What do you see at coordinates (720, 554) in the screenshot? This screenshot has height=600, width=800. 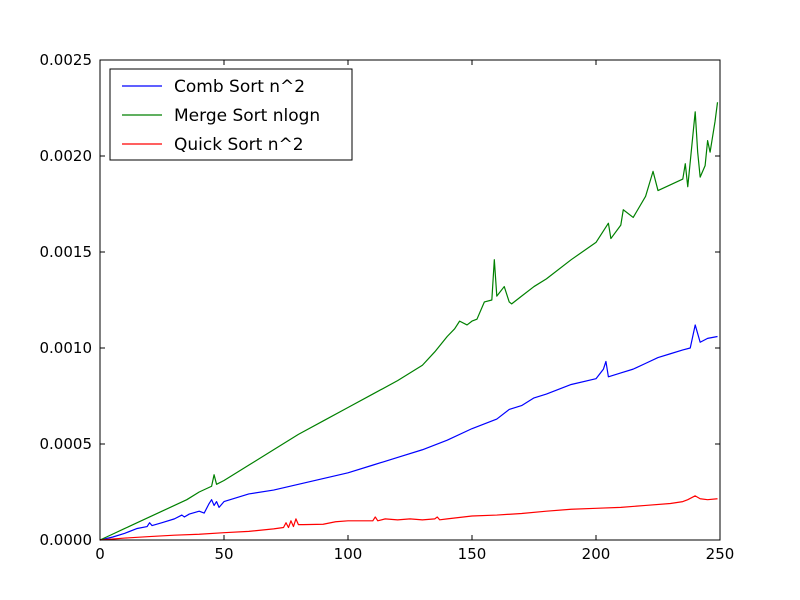 I see `x-tick-label: 250` at bounding box center [720, 554].